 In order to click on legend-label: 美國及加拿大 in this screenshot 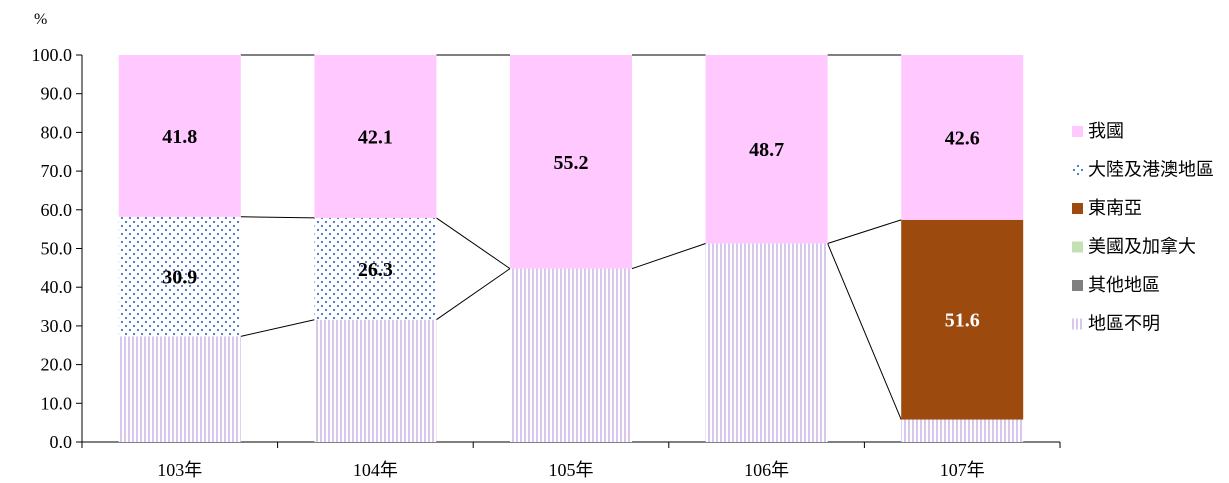, I will do `click(1142, 247)`.